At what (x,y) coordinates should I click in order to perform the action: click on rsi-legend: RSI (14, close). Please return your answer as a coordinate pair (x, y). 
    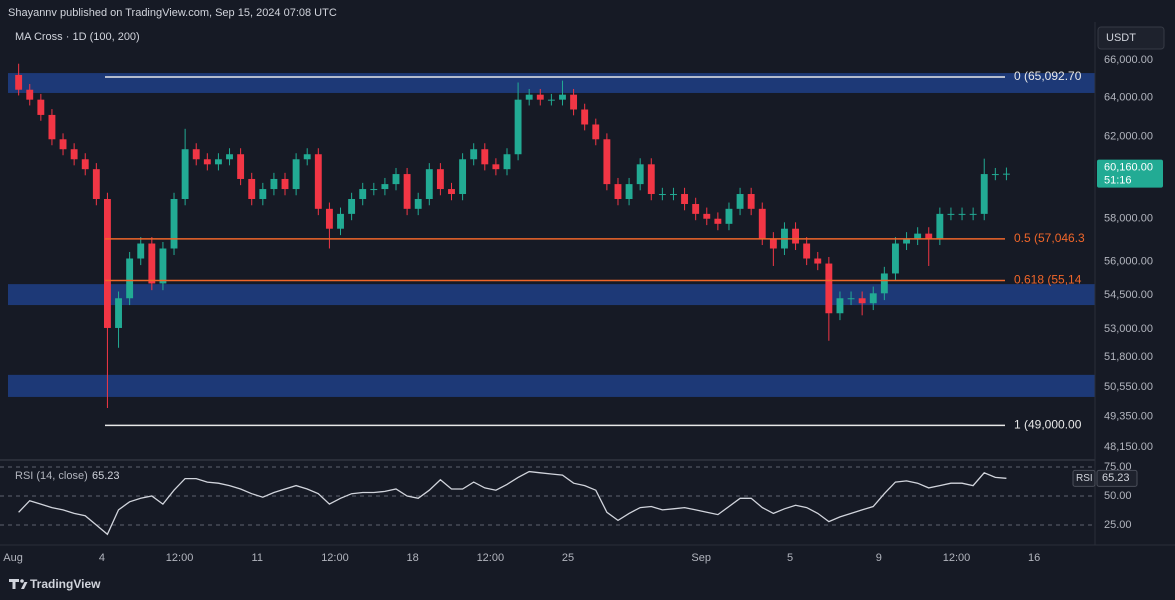
    Looking at the image, I should click on (51, 476).